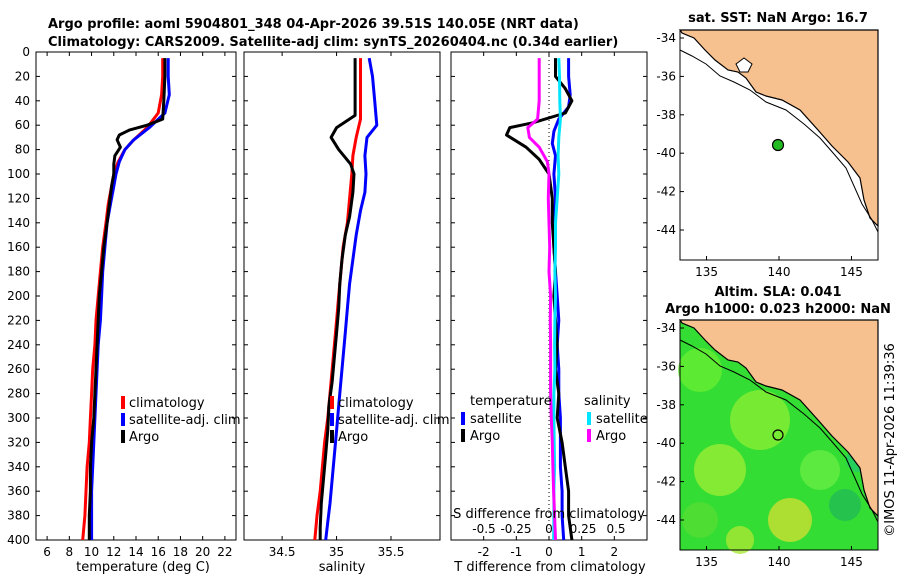  What do you see at coordinates (22, 150) in the screenshot?
I see `depth-tick-label: 80` at bounding box center [22, 150].